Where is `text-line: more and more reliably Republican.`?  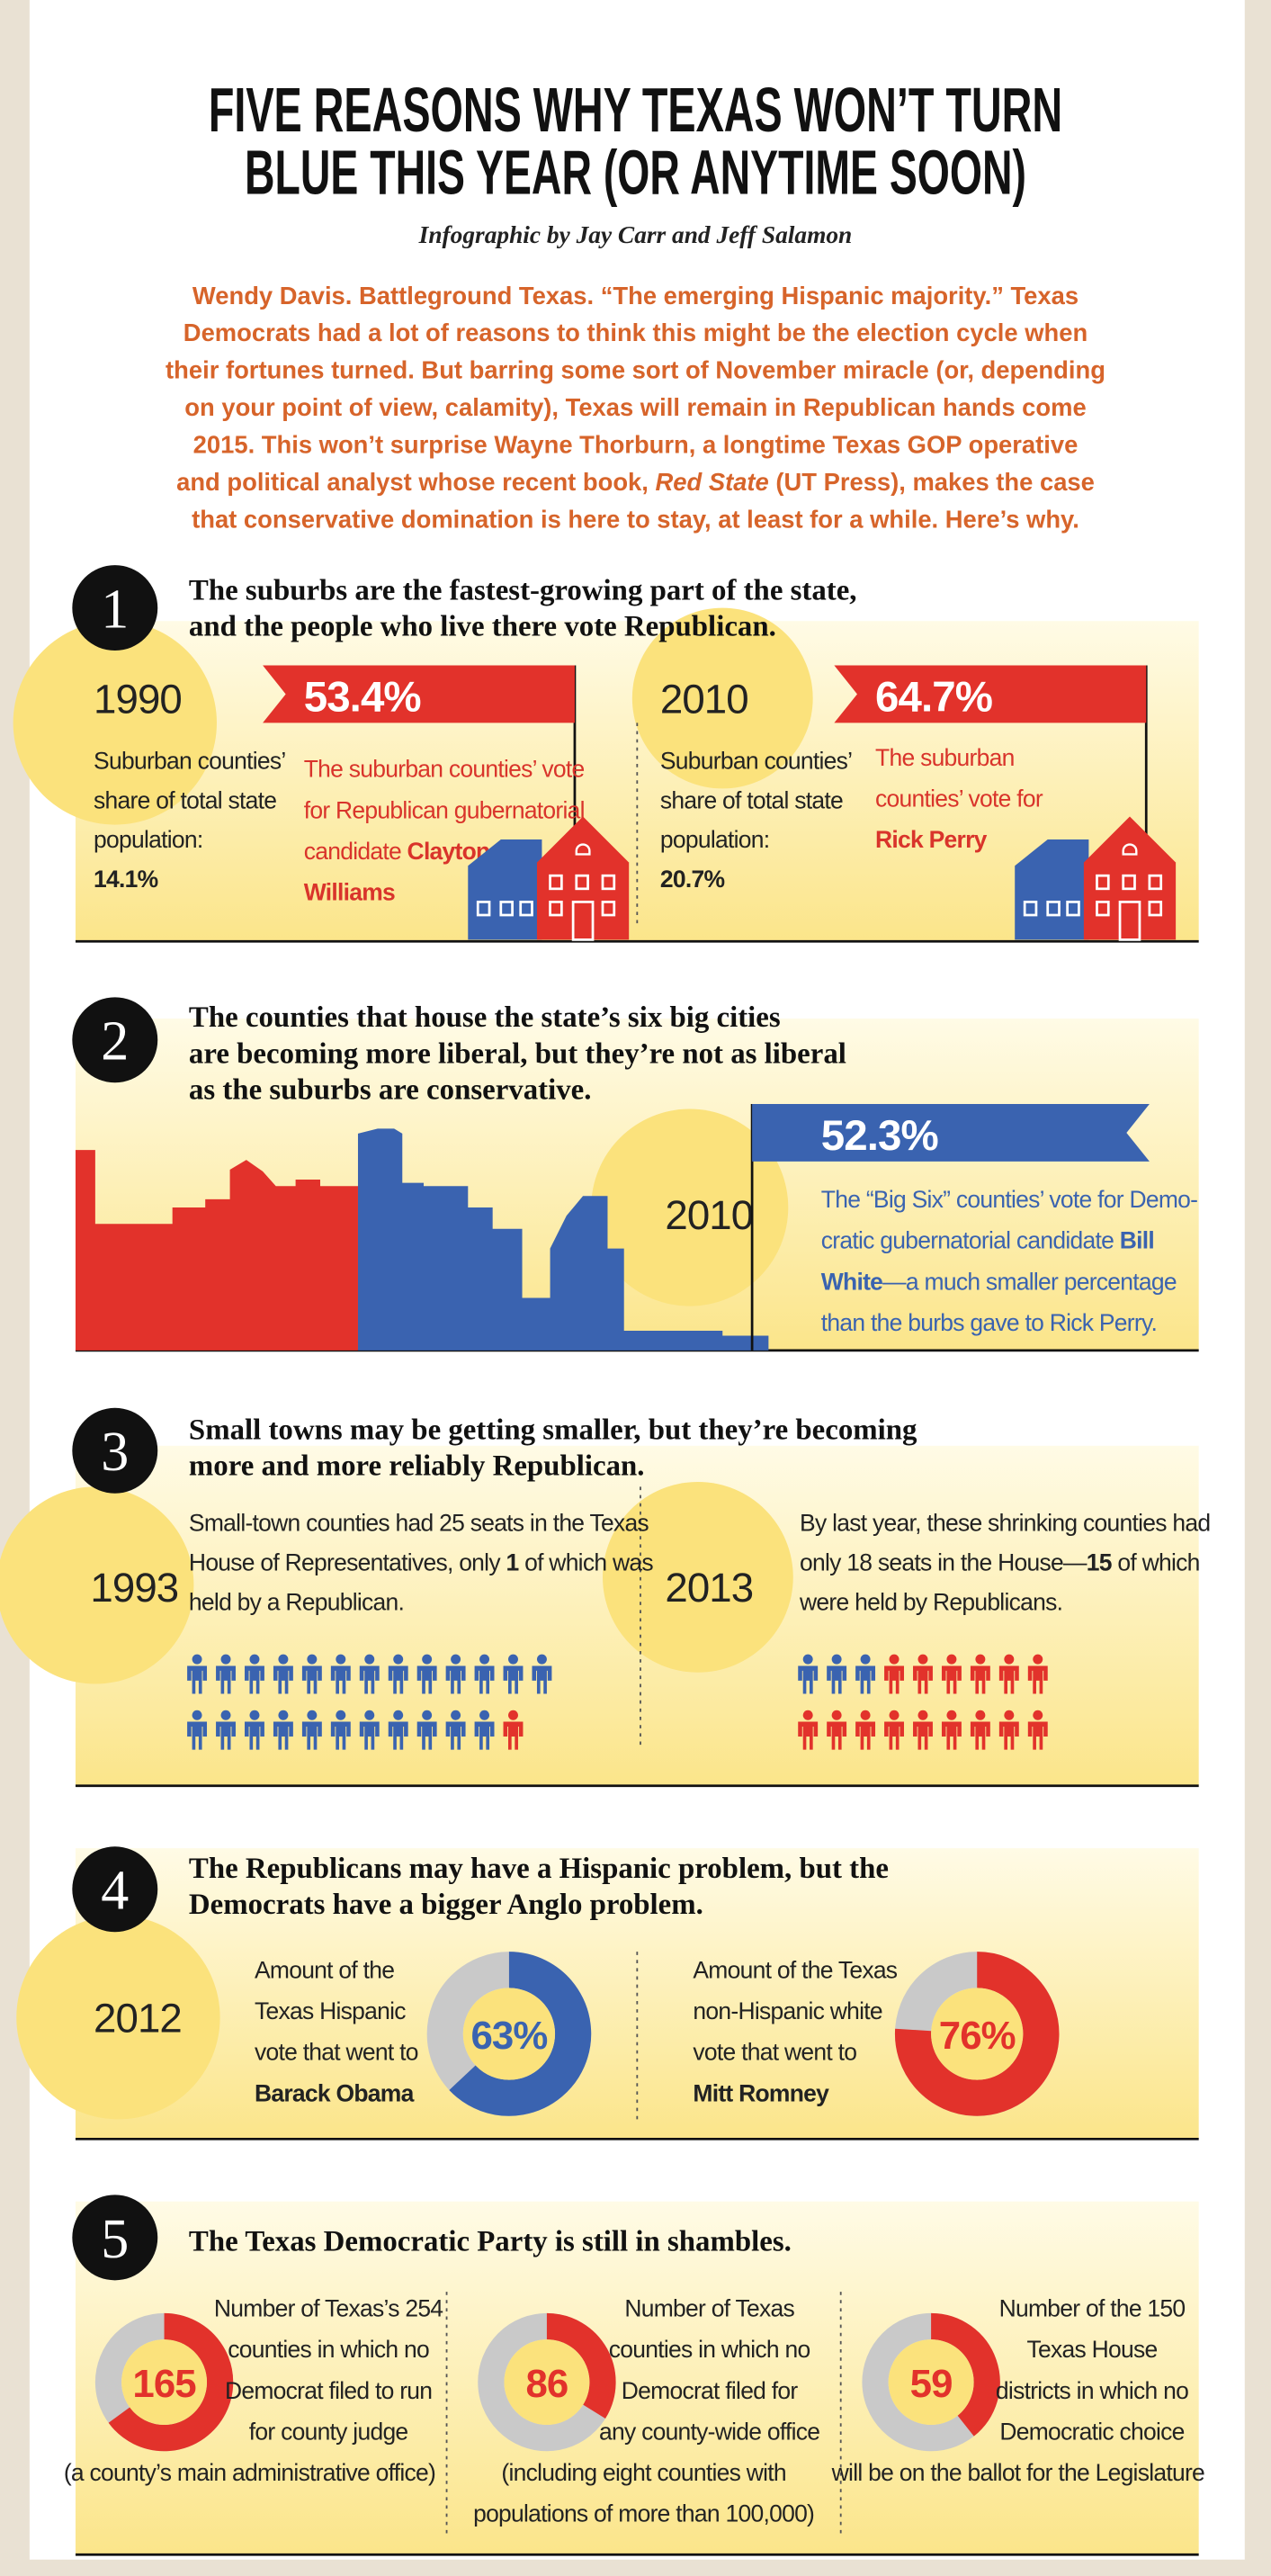 text-line: more and more reliably Republican. is located at coordinates (417, 1467).